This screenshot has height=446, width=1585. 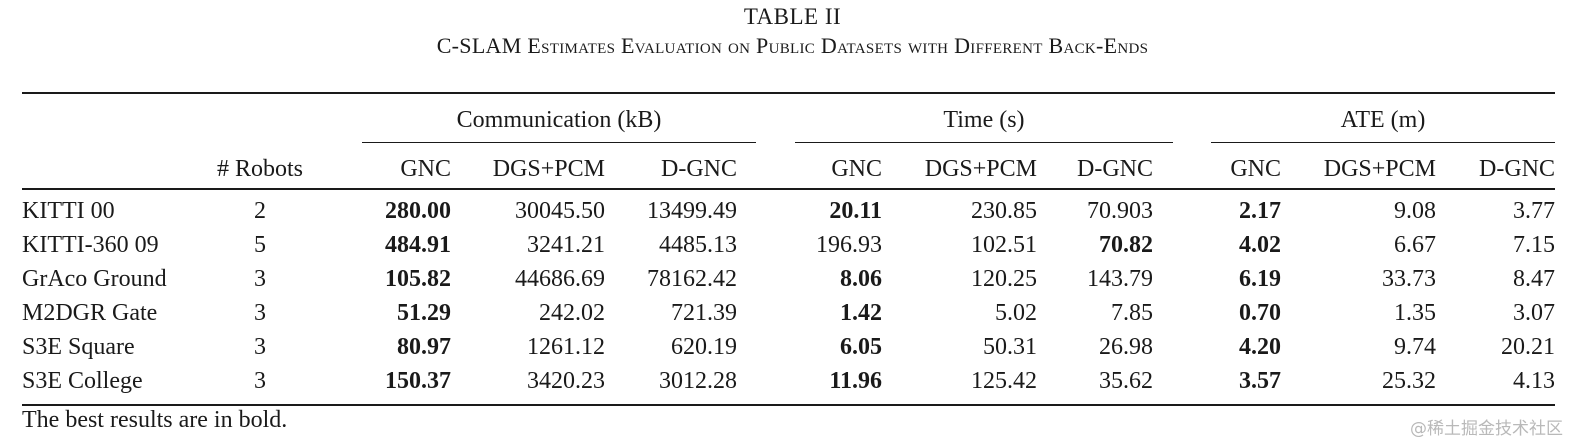 What do you see at coordinates (82, 381) in the screenshot?
I see `row-dataset: S3E College` at bounding box center [82, 381].